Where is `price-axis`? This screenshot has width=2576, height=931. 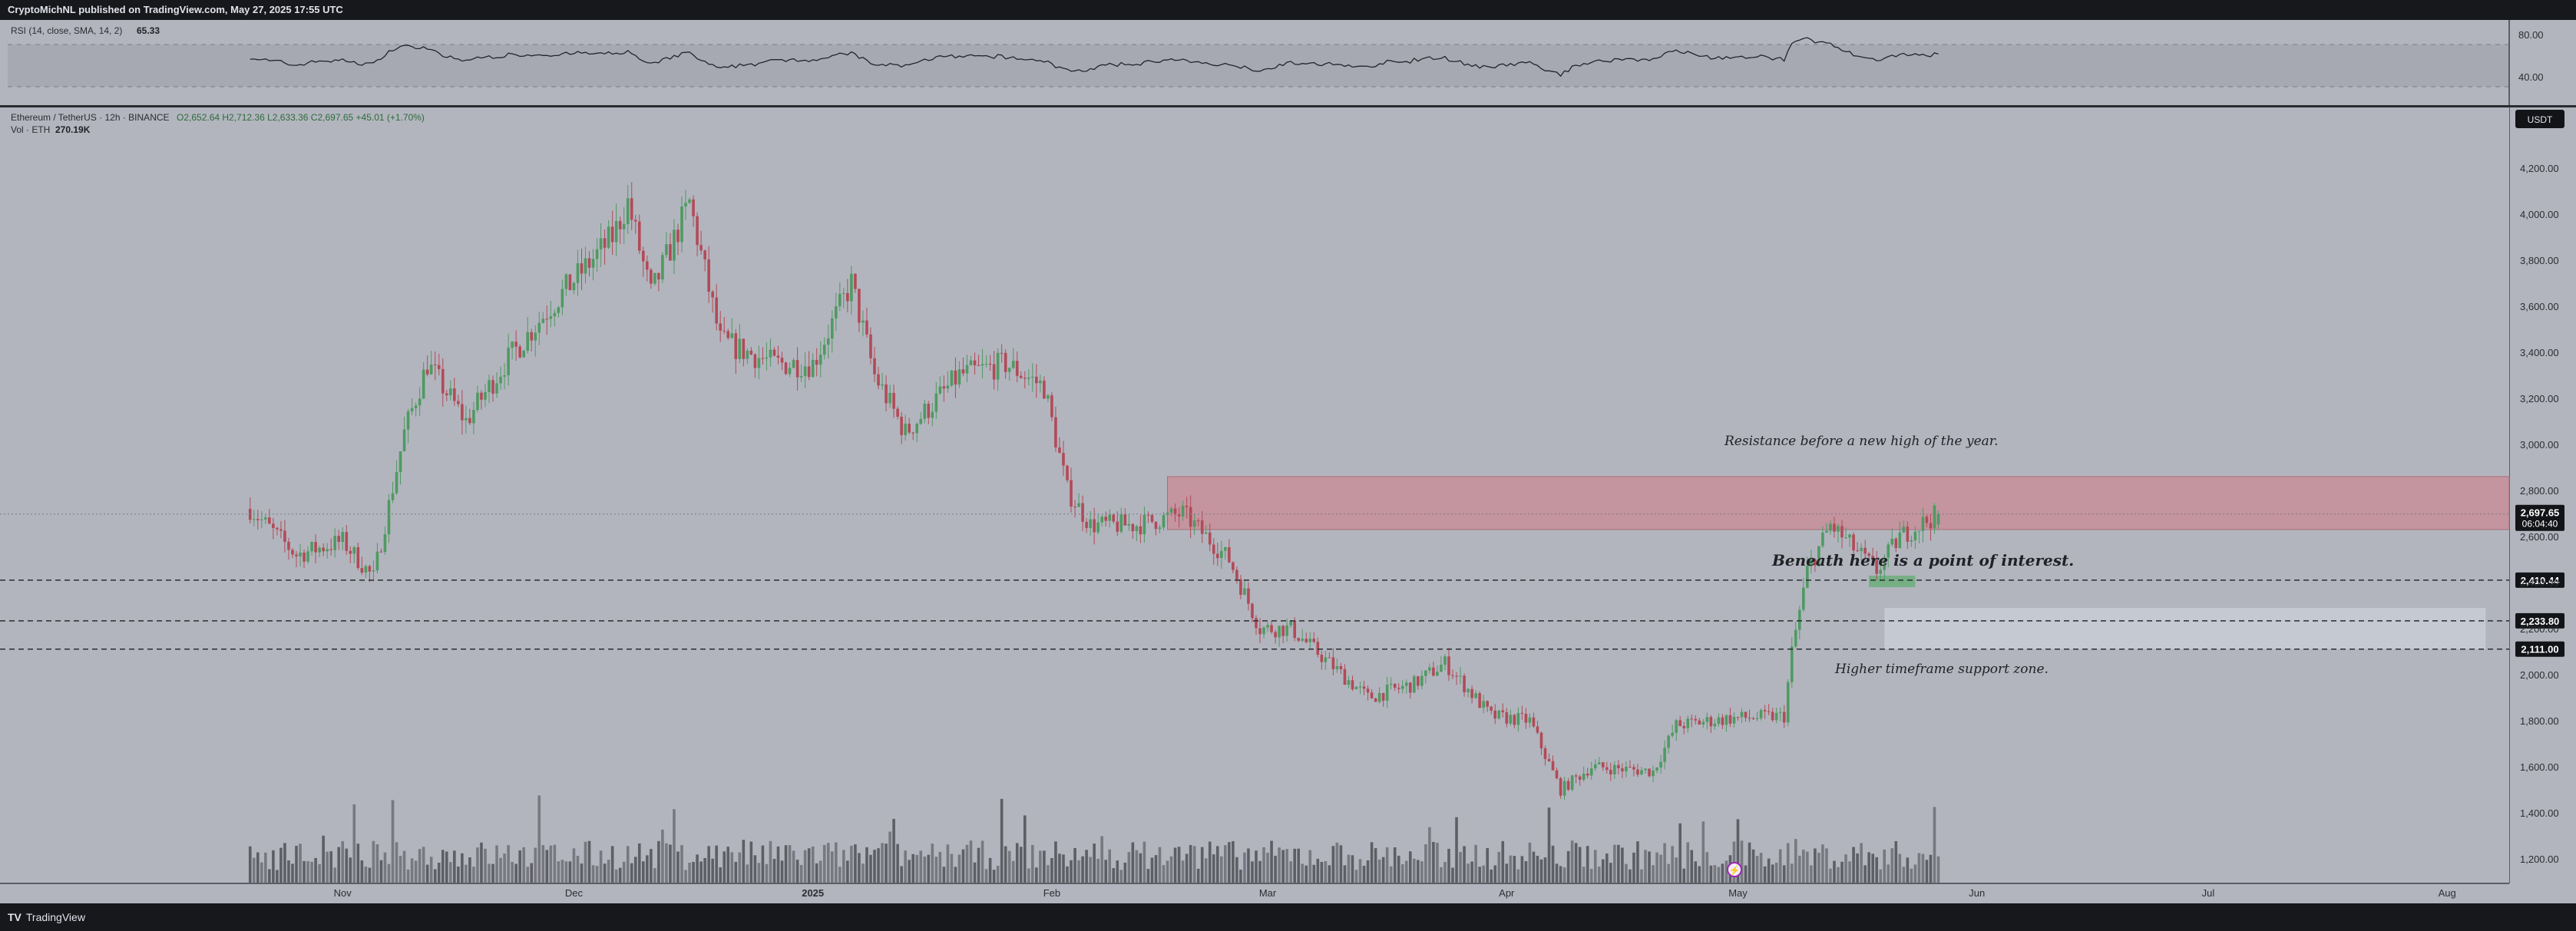 price-axis is located at coordinates (2543, 495).